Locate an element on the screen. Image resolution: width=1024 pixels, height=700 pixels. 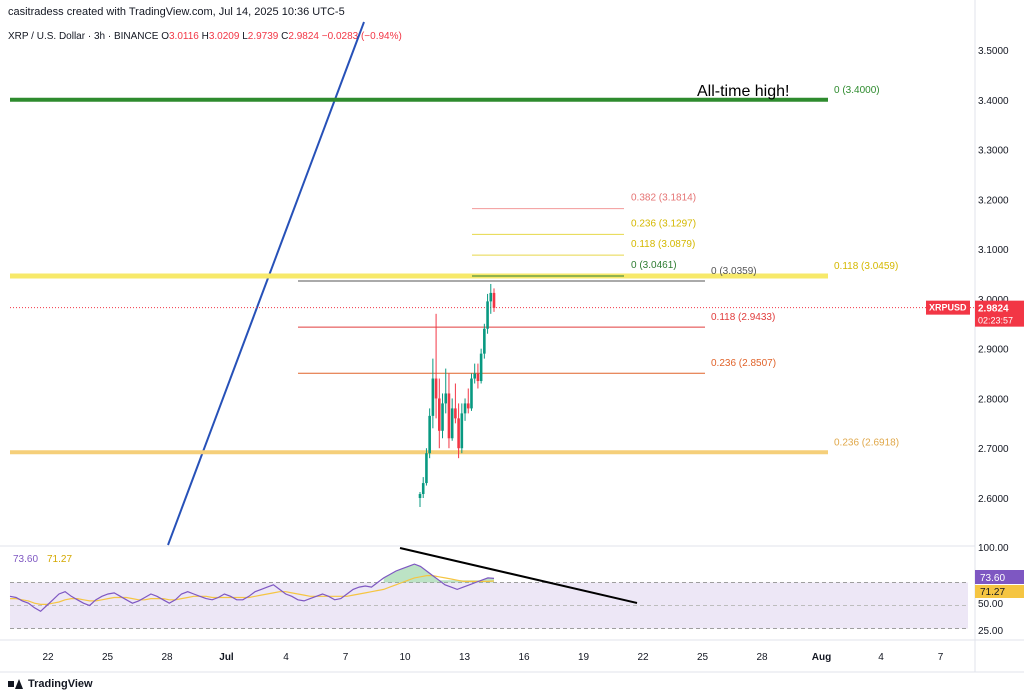
tradingview-logo: TradingView is located at coordinates (50, 684).